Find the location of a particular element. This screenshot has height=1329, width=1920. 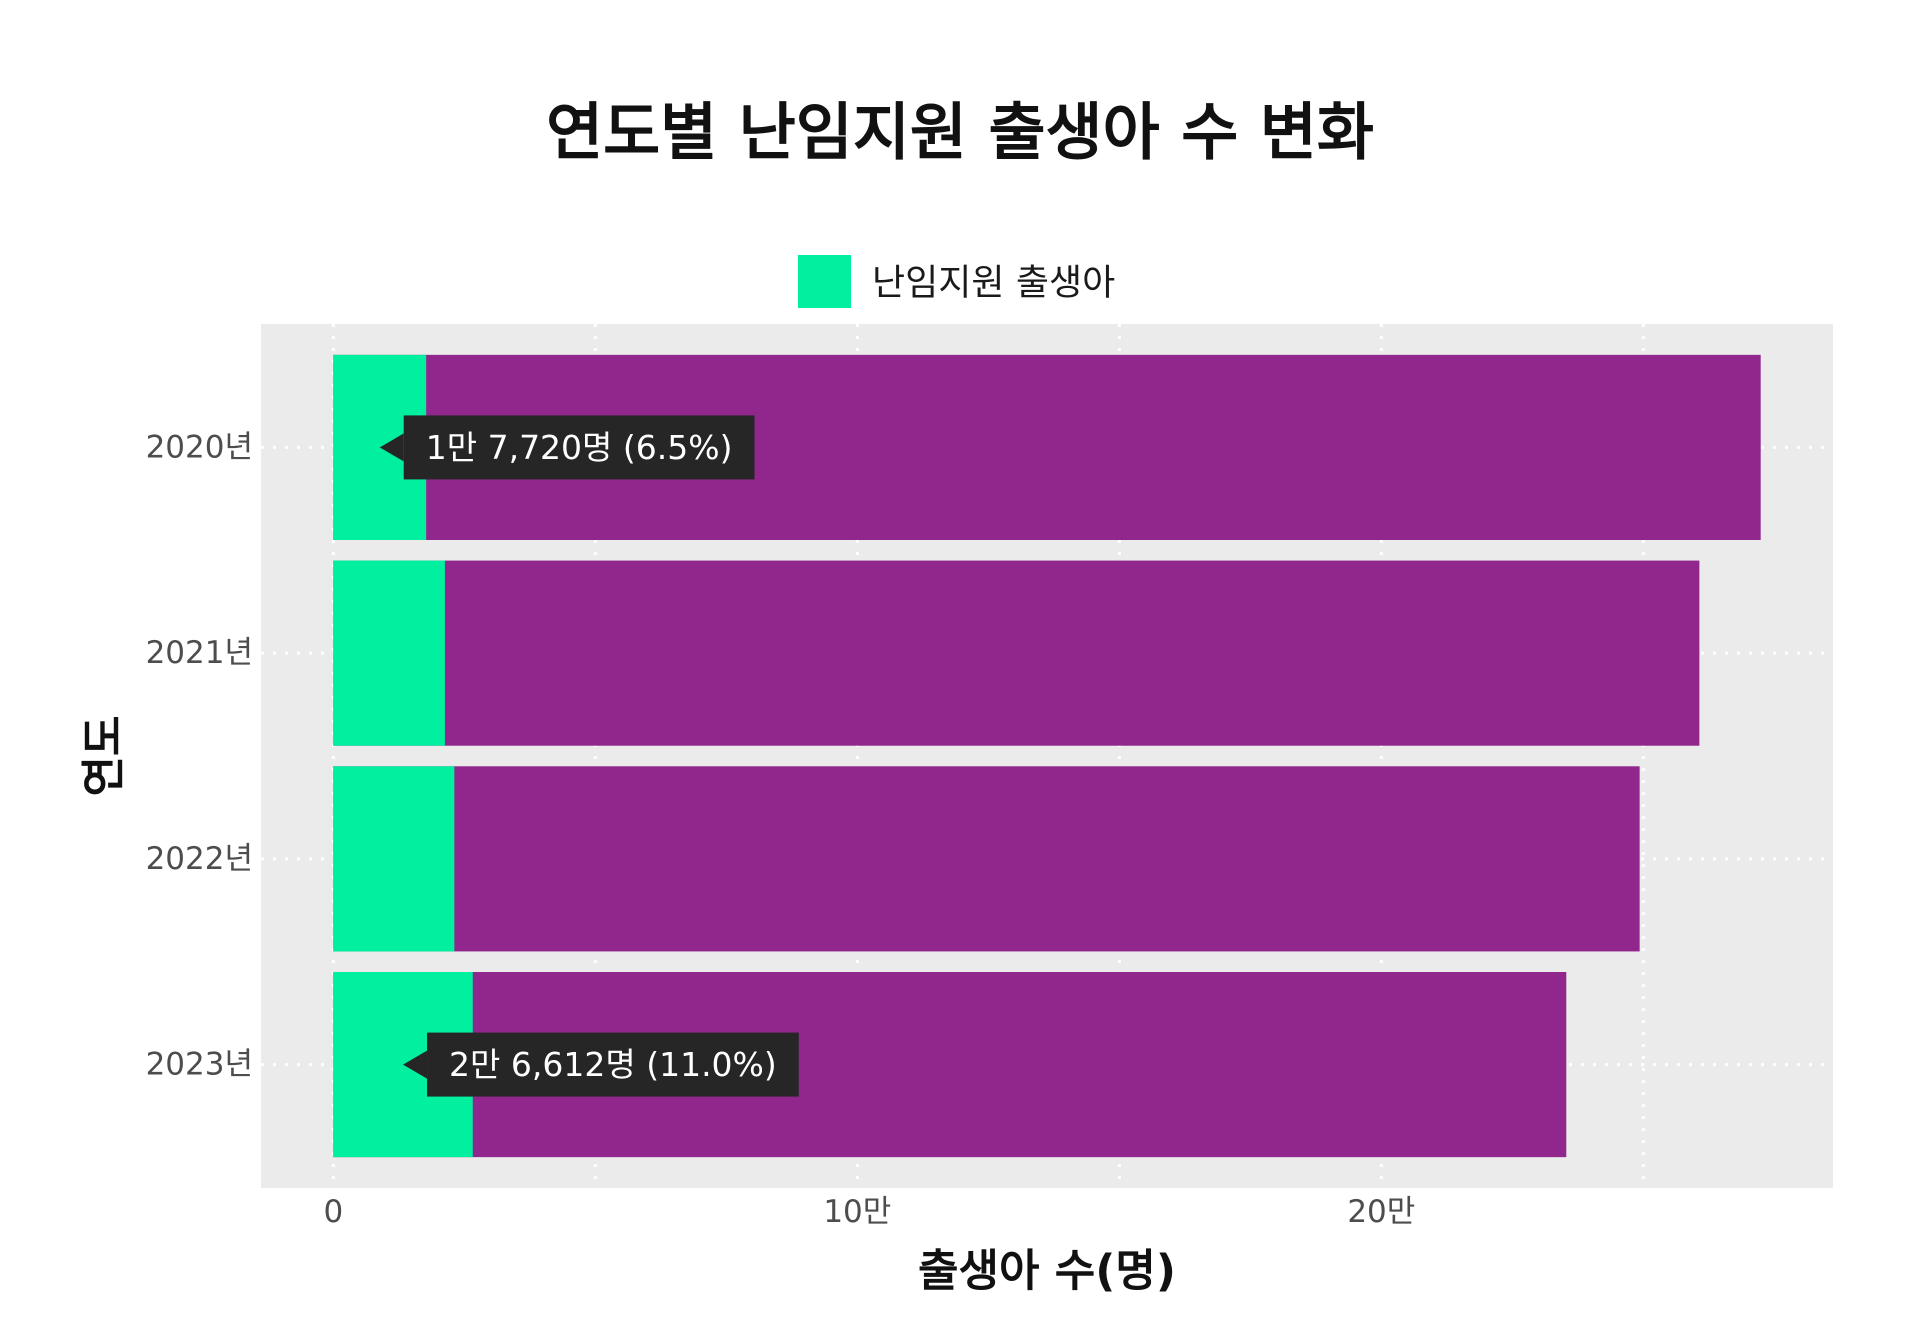

x-tick-label: 20만 is located at coordinates (1381, 1212).